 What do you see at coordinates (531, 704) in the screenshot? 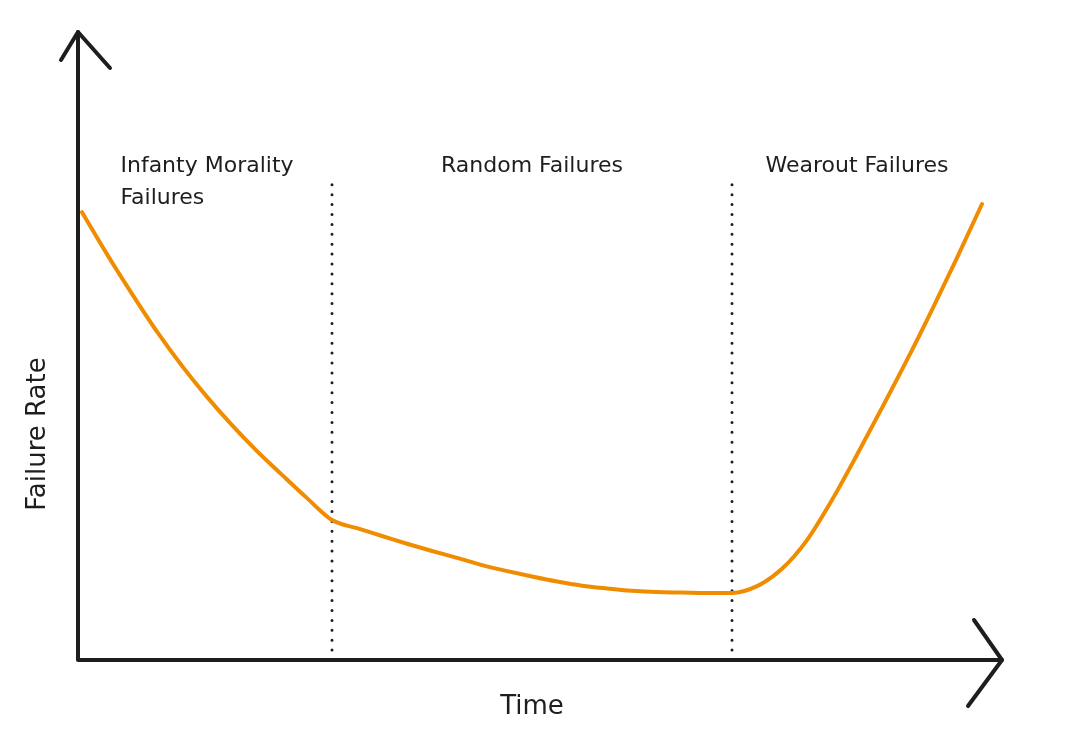
I see `x-axis-title: Time` at bounding box center [531, 704].